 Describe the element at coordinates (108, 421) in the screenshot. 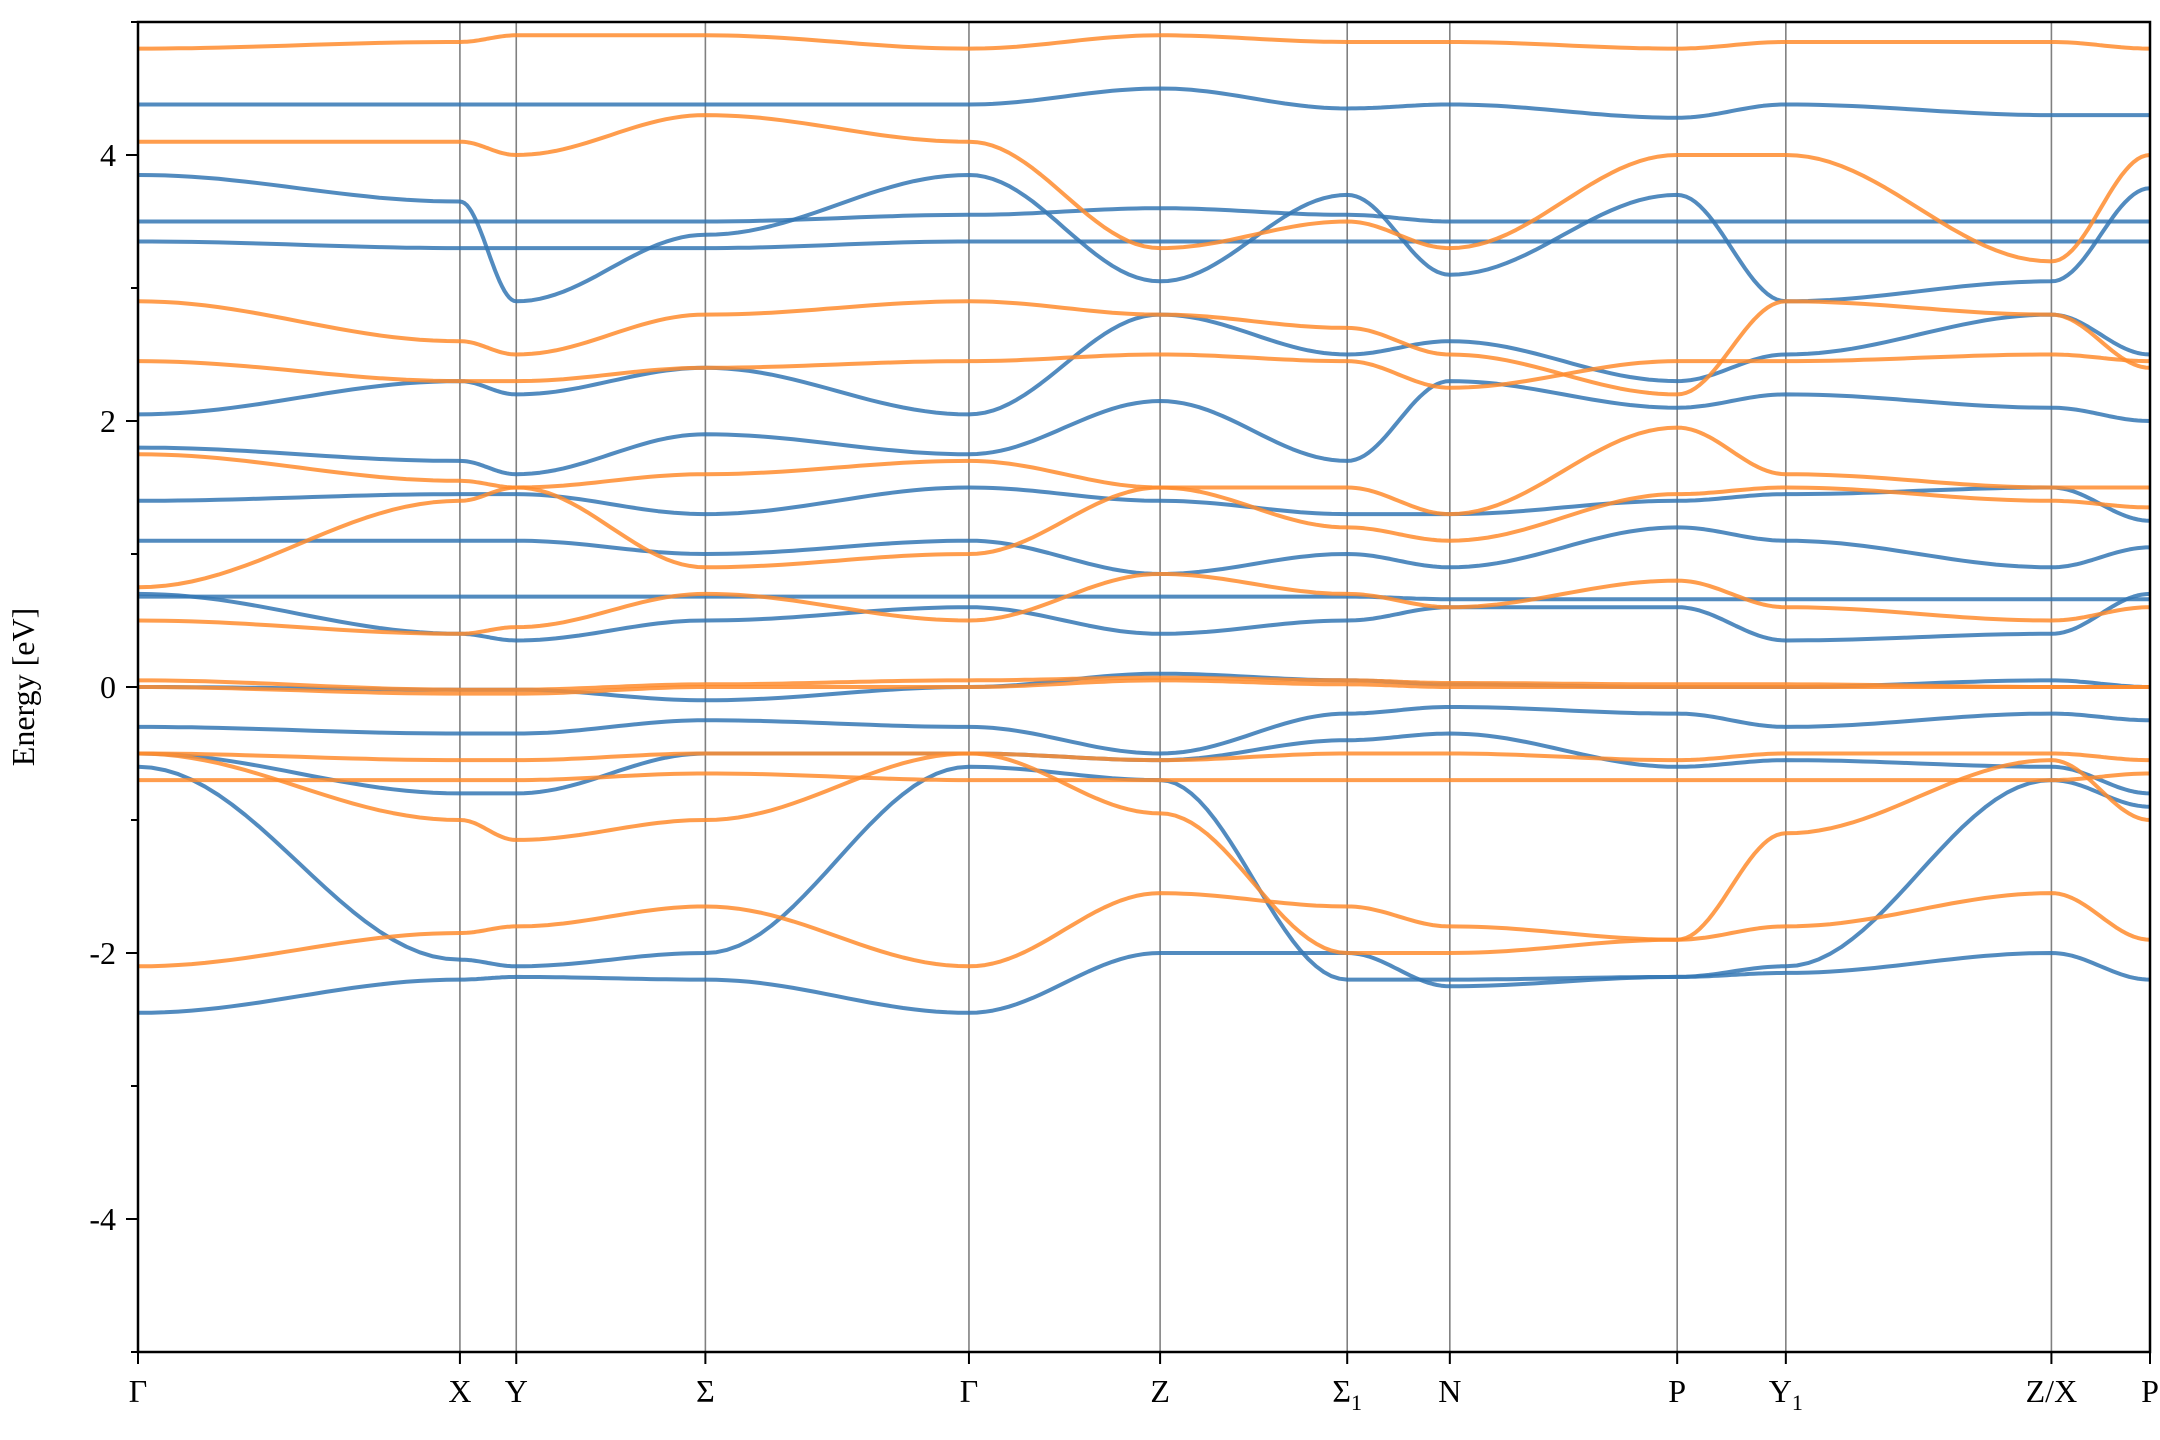

I see `y-tick-label: 2` at that location.